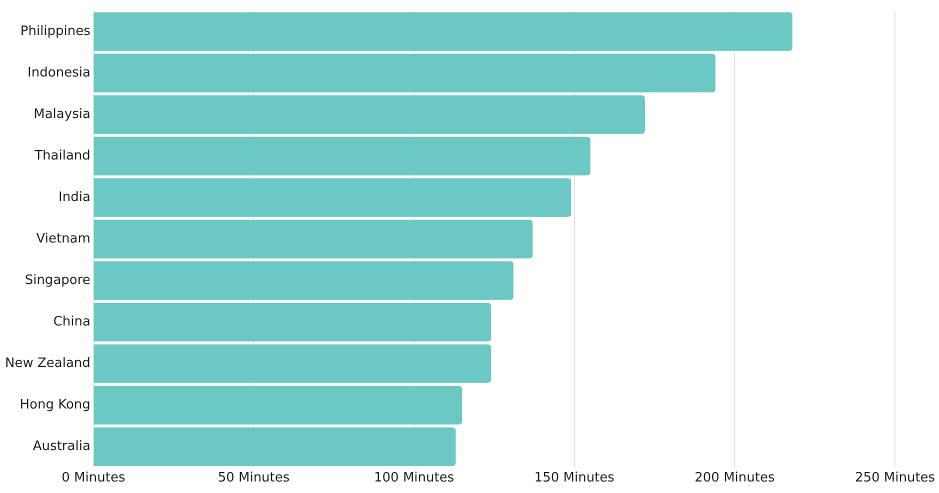 The height and width of the screenshot is (493, 939). I want to click on x-tick-label: 50 Minutes, so click(254, 478).